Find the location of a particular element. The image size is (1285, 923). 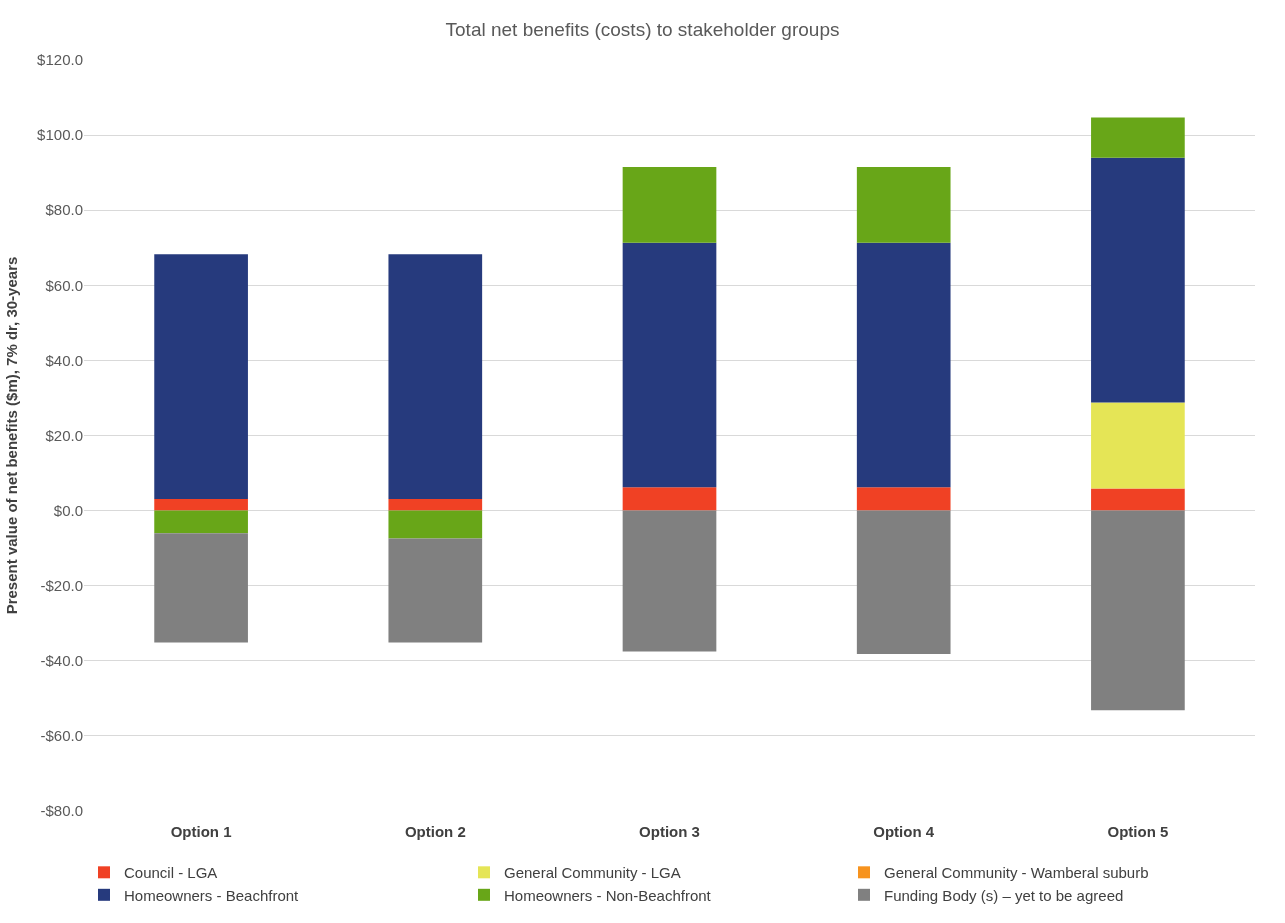

legend-label: General Community - Wamberal suburb is located at coordinates (1016, 873).